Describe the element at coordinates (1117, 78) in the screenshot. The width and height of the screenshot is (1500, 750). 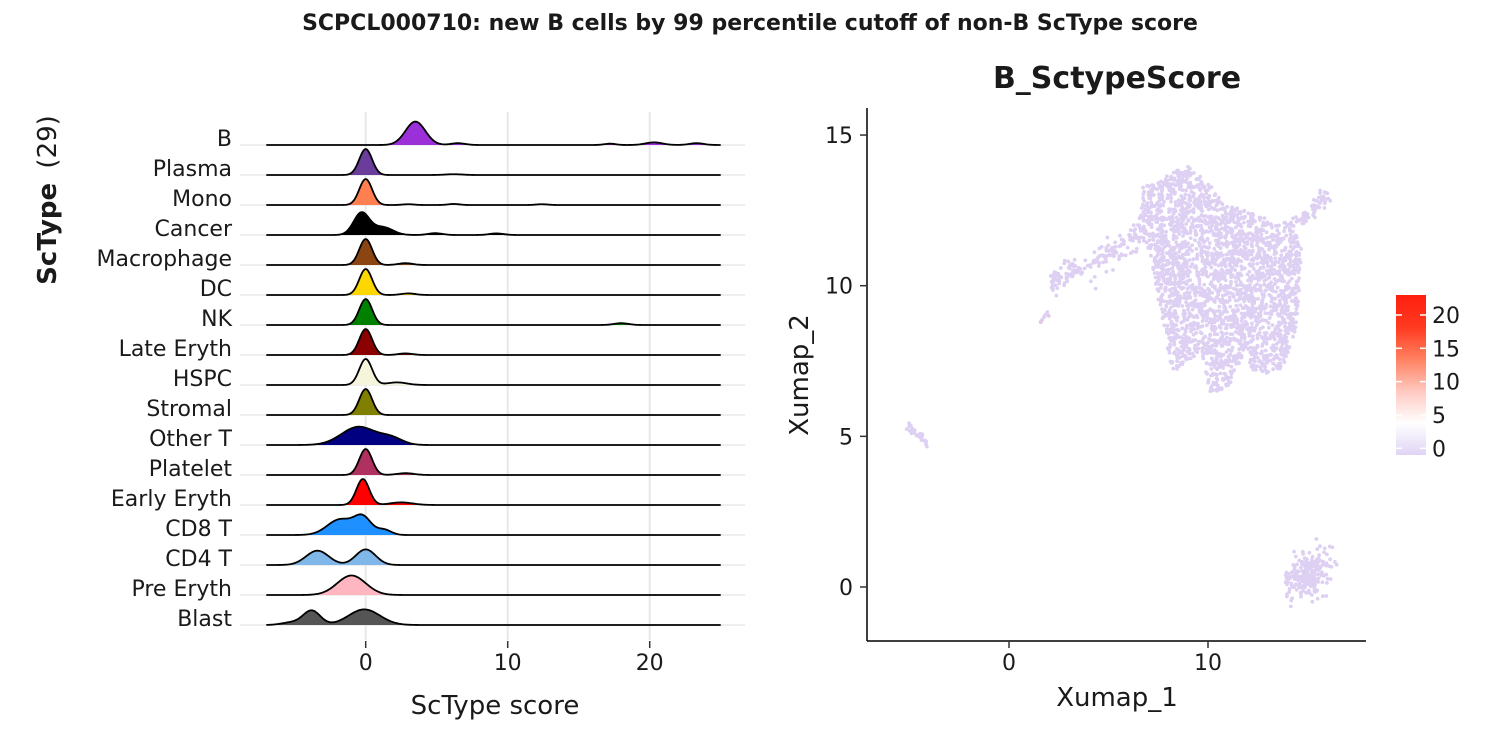
I see `umap-title: B_SctypeScore` at that location.